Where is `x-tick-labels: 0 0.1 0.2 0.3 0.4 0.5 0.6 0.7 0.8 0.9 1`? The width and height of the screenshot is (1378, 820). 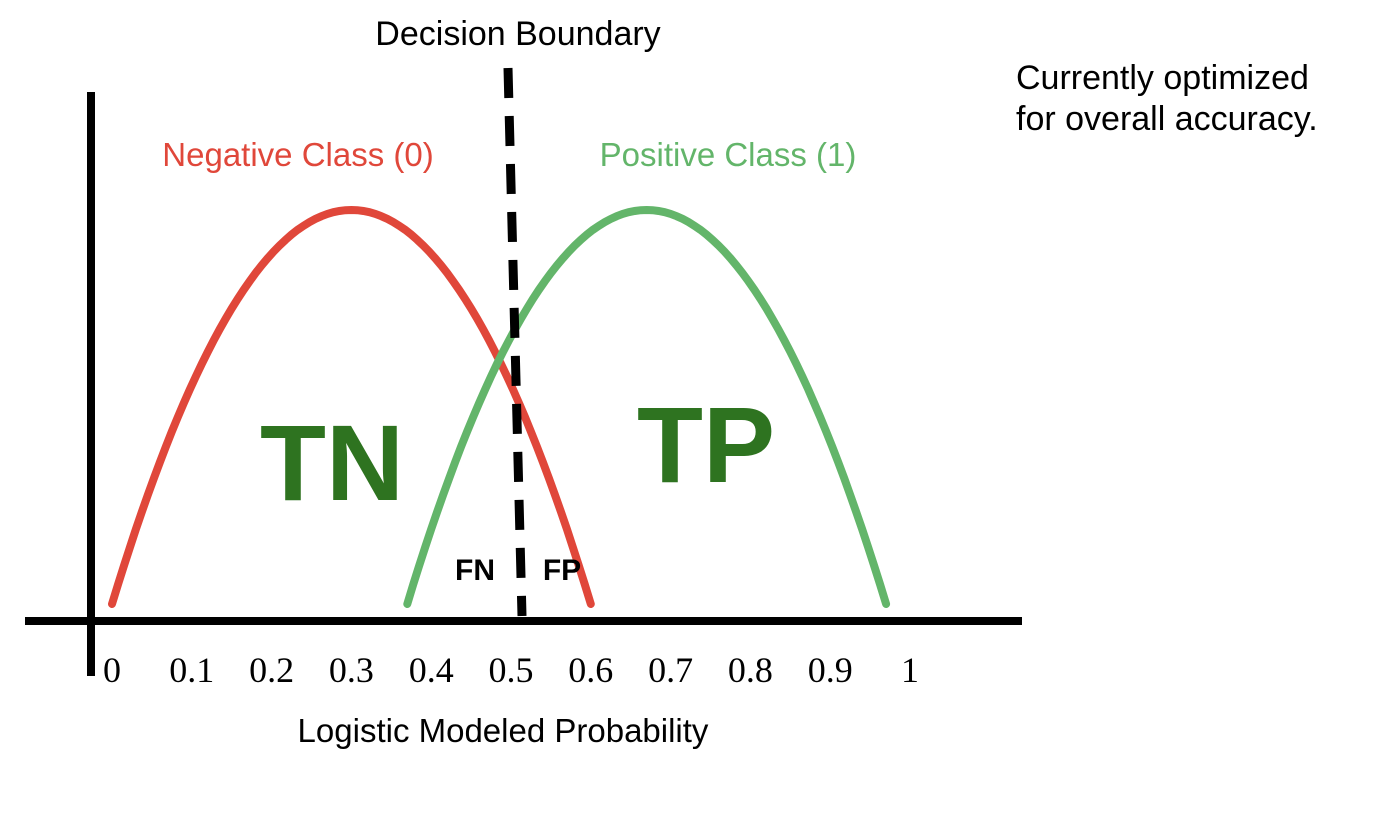 x-tick-labels: 0 0.1 0.2 0.3 0.4 0.5 0.6 0.7 0.8 0.9 1 is located at coordinates (511, 670).